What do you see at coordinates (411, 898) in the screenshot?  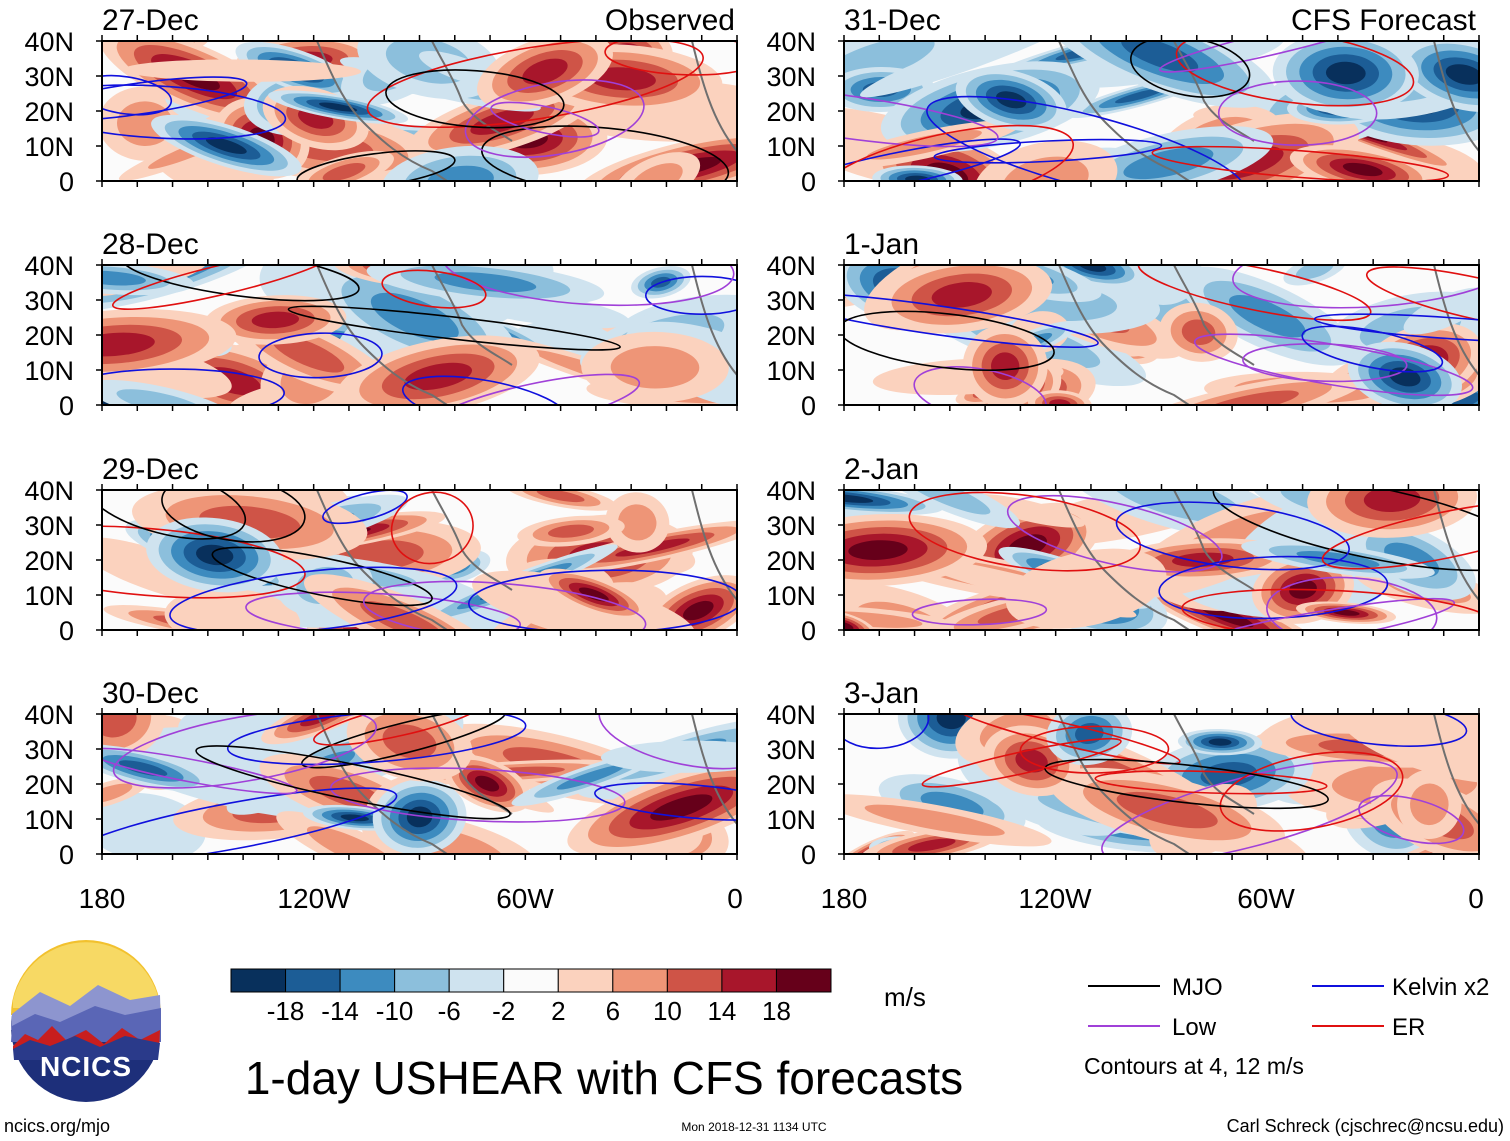 I see `x-axis-left: 180 120W 60W 0` at bounding box center [411, 898].